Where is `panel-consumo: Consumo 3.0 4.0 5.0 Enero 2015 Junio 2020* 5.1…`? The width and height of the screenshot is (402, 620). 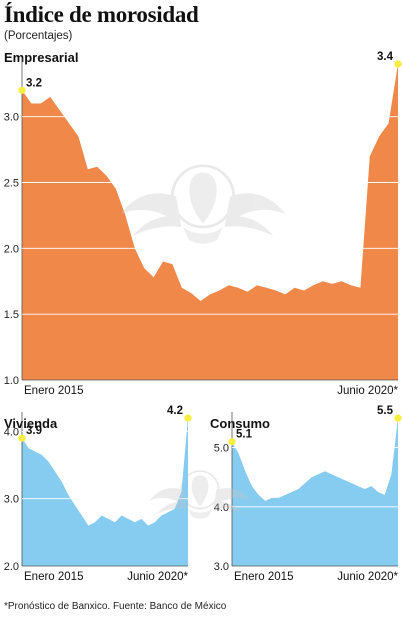
panel-consumo: Consumo 3.0 4.0 5.0 Enero 2015 Junio 2020* 5.1… is located at coordinates (306, 494).